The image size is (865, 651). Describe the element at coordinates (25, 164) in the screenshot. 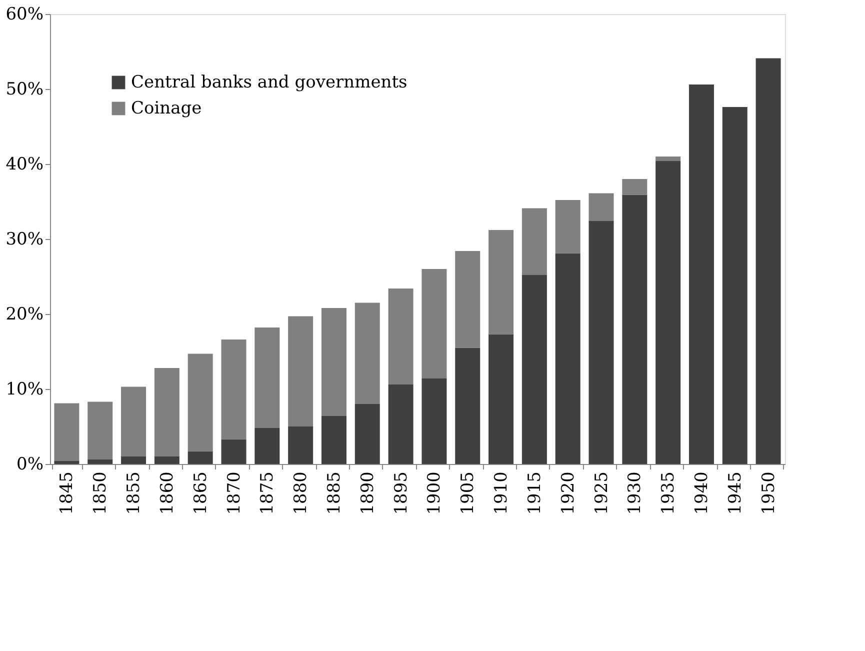

I see `y-tick-label: 40%` at that location.